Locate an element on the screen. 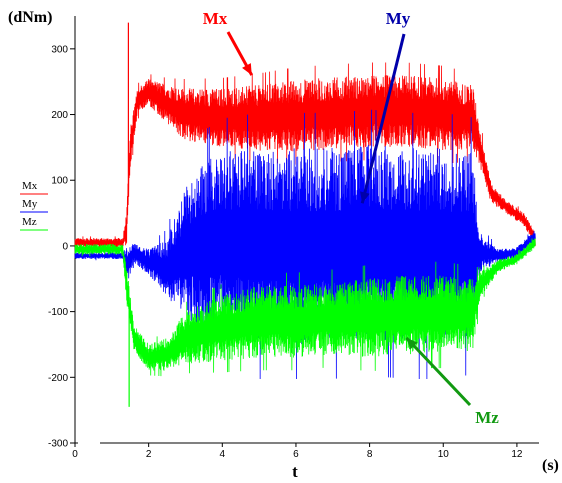  y-tick-label: 0 is located at coordinates (65, 246).